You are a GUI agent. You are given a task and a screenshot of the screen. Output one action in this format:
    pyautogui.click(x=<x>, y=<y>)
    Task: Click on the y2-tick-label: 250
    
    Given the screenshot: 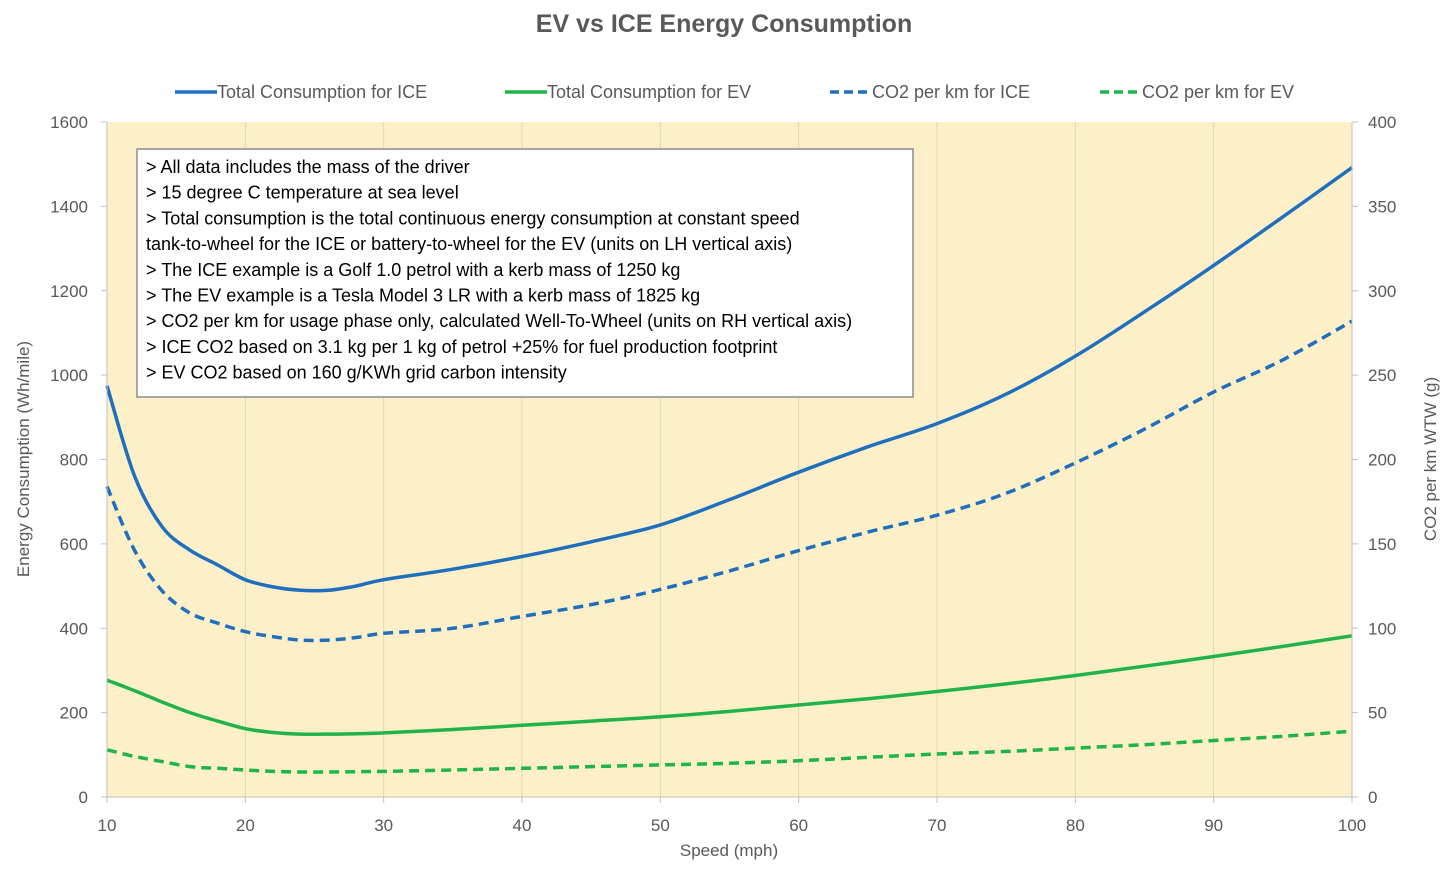 What is the action you would take?
    pyautogui.click(x=1382, y=375)
    